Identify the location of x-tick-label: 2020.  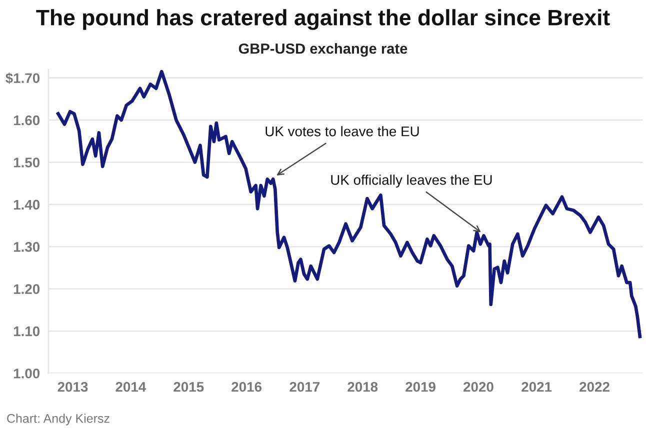
(479, 387).